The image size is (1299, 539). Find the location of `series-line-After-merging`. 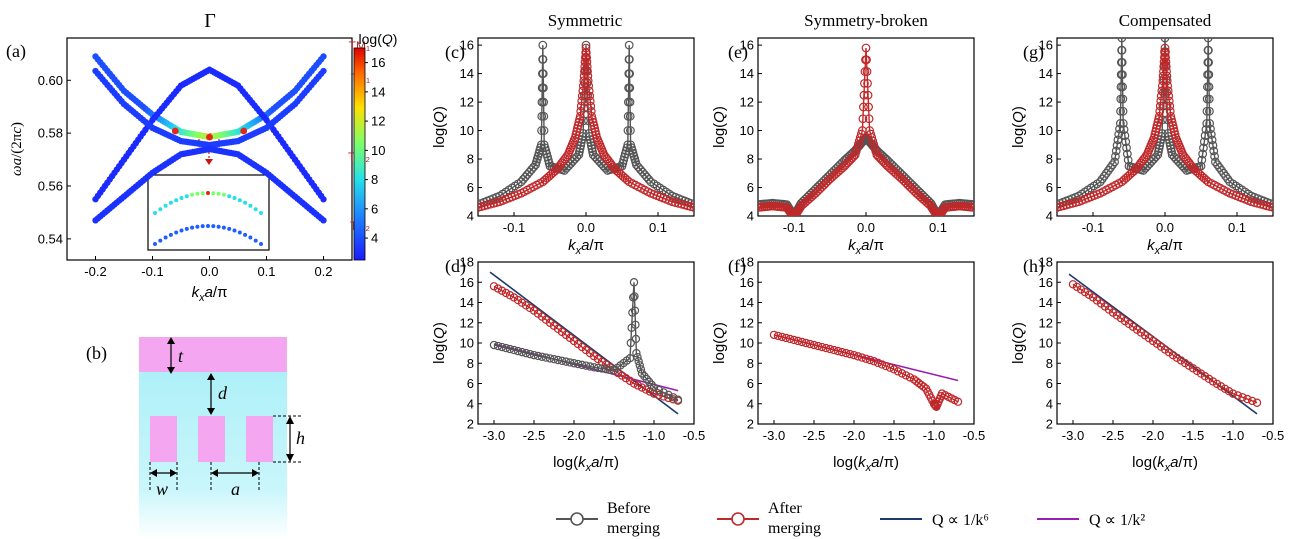

series-line-After-merging is located at coordinates (586, 128).